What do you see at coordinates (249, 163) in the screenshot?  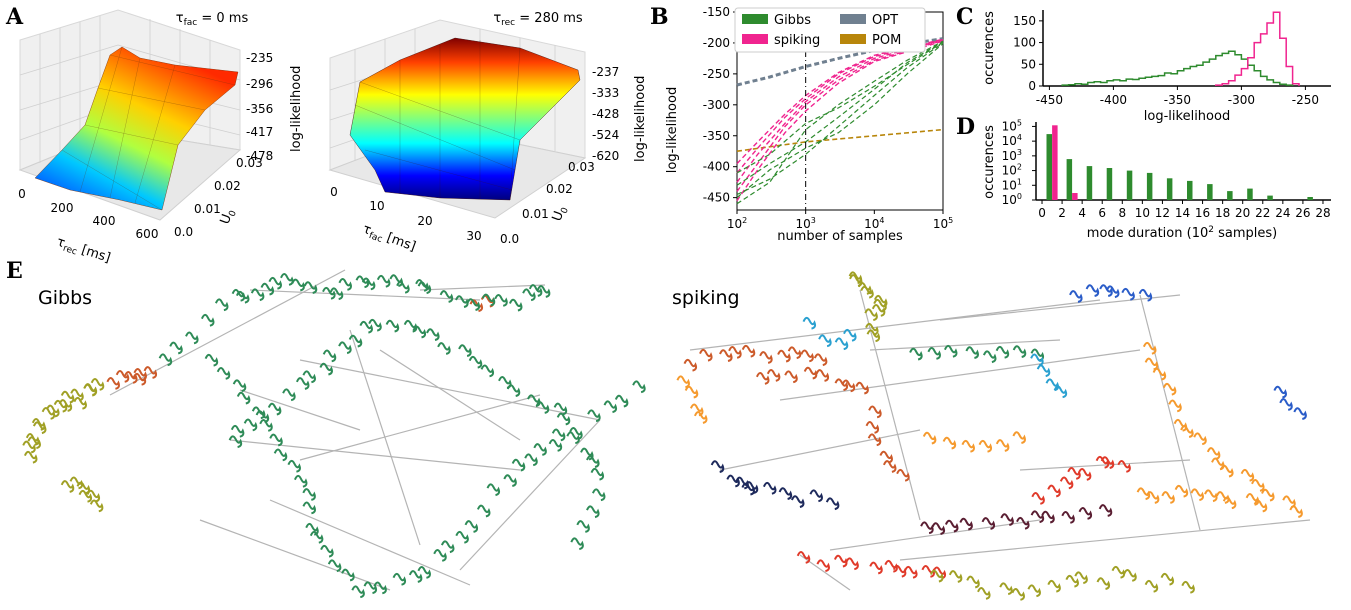 I see `y-tick: 0.03` at bounding box center [249, 163].